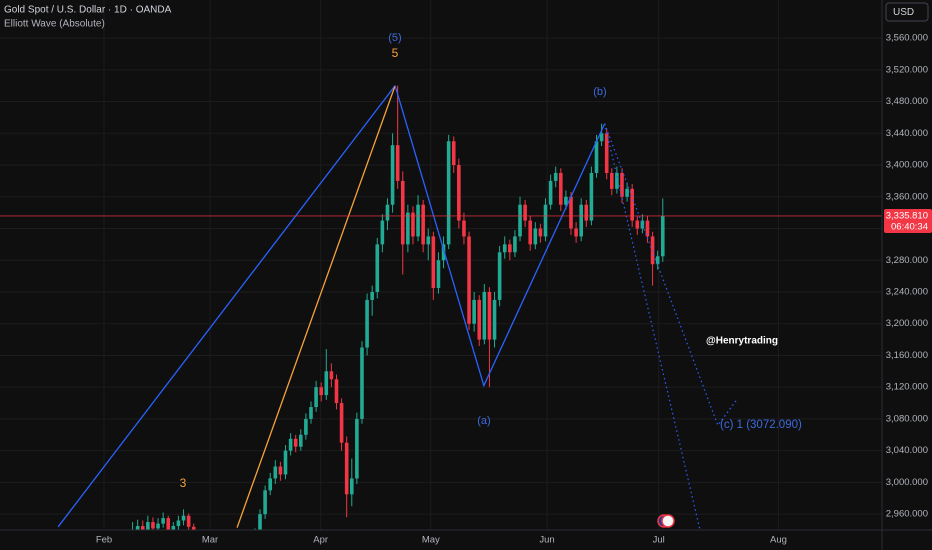  What do you see at coordinates (907, 482) in the screenshot?
I see `y-tick-label: 3,000.000` at bounding box center [907, 482].